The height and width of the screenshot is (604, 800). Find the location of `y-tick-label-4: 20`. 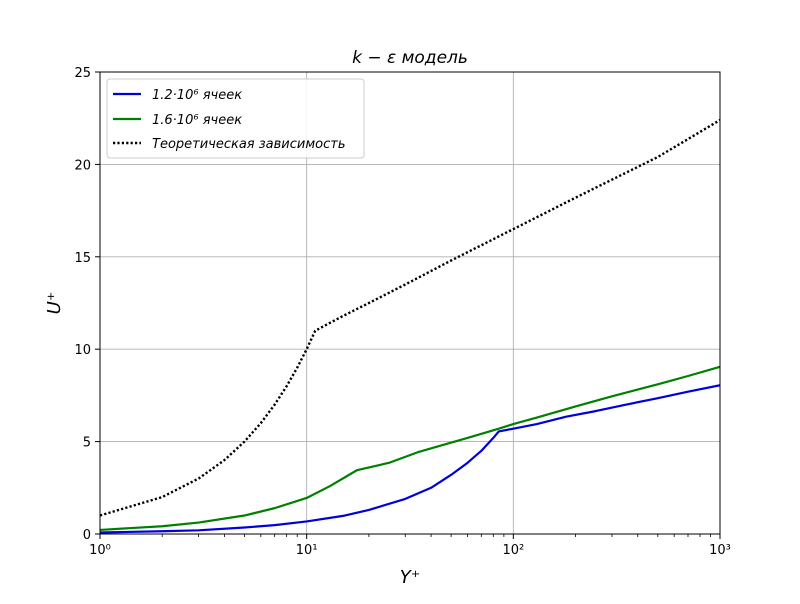

y-tick-label-4: 20 is located at coordinates (82, 165).